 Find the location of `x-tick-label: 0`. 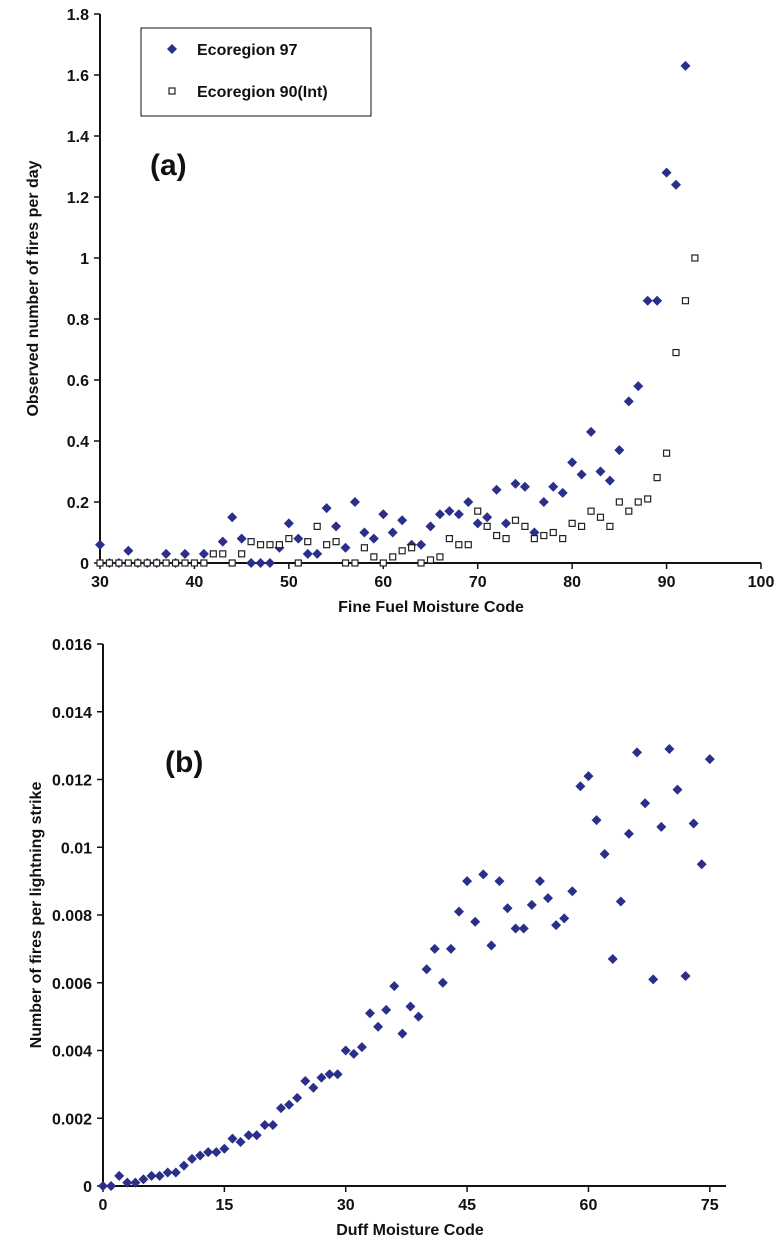

x-tick-label: 0 is located at coordinates (103, 1205).